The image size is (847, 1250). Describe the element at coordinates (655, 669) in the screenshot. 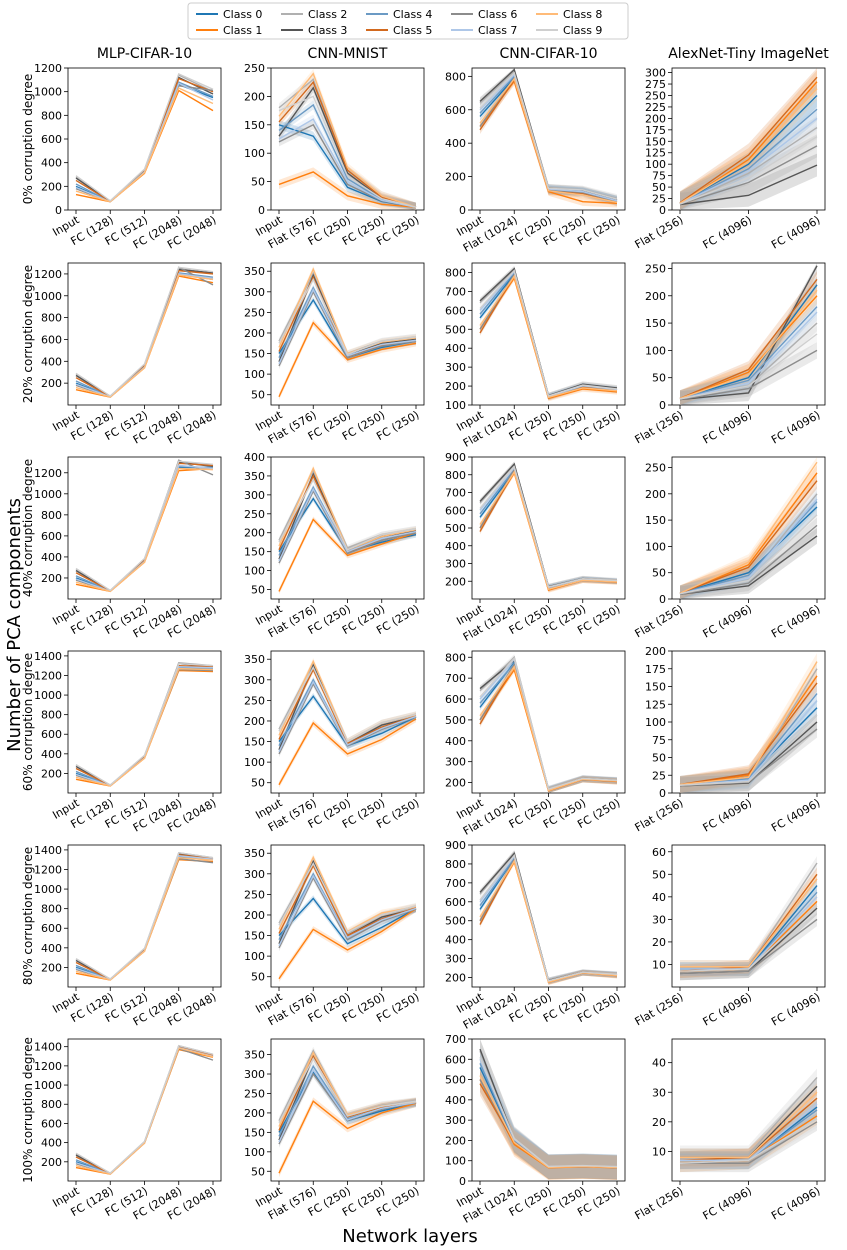

I see `y-tick-label: 175` at that location.